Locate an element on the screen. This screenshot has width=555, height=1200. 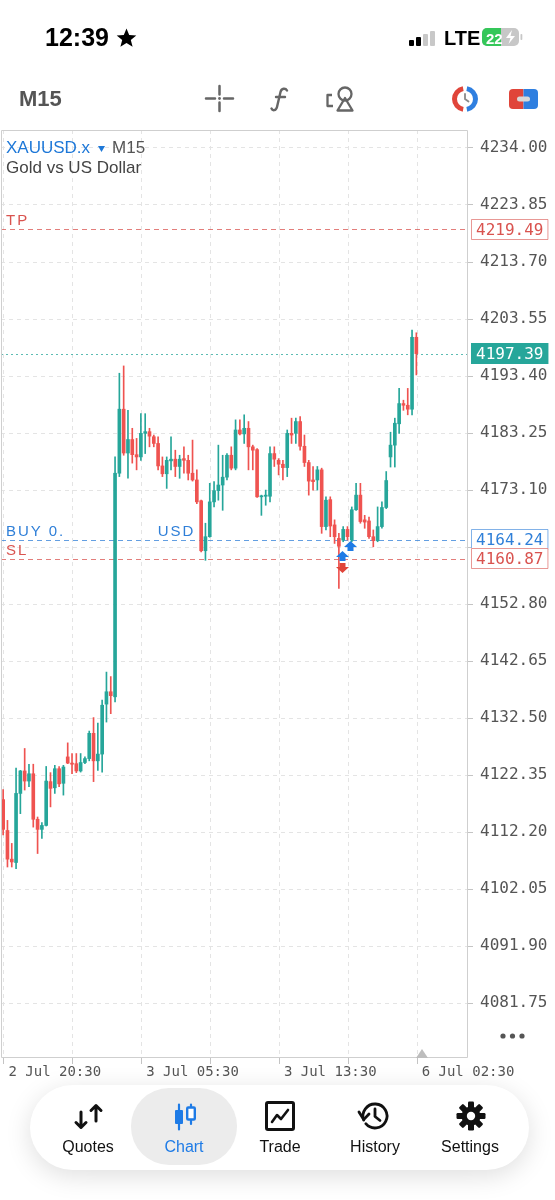
y-tick-label: 4183.25 is located at coordinates (514, 432).